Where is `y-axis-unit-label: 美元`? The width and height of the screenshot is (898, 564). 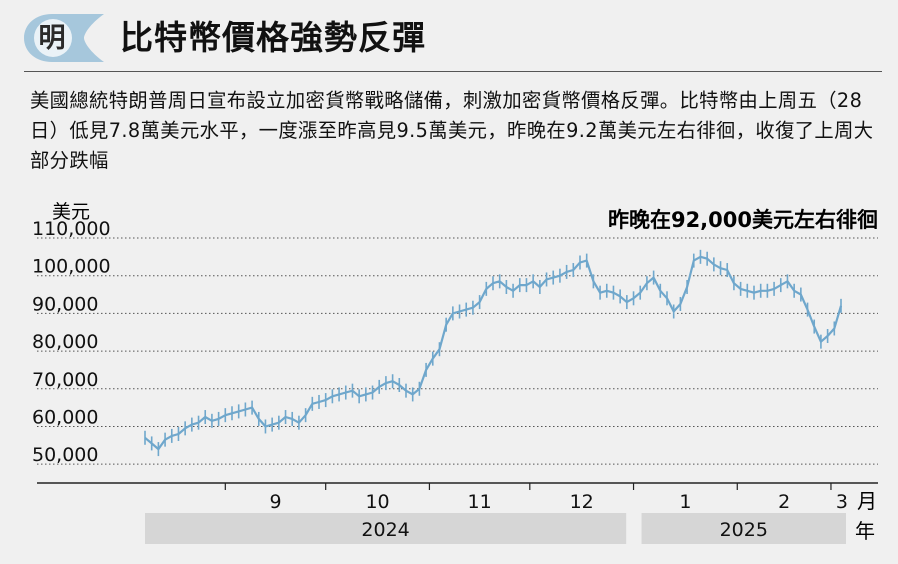 y-axis-unit-label: 美元 is located at coordinates (71, 212).